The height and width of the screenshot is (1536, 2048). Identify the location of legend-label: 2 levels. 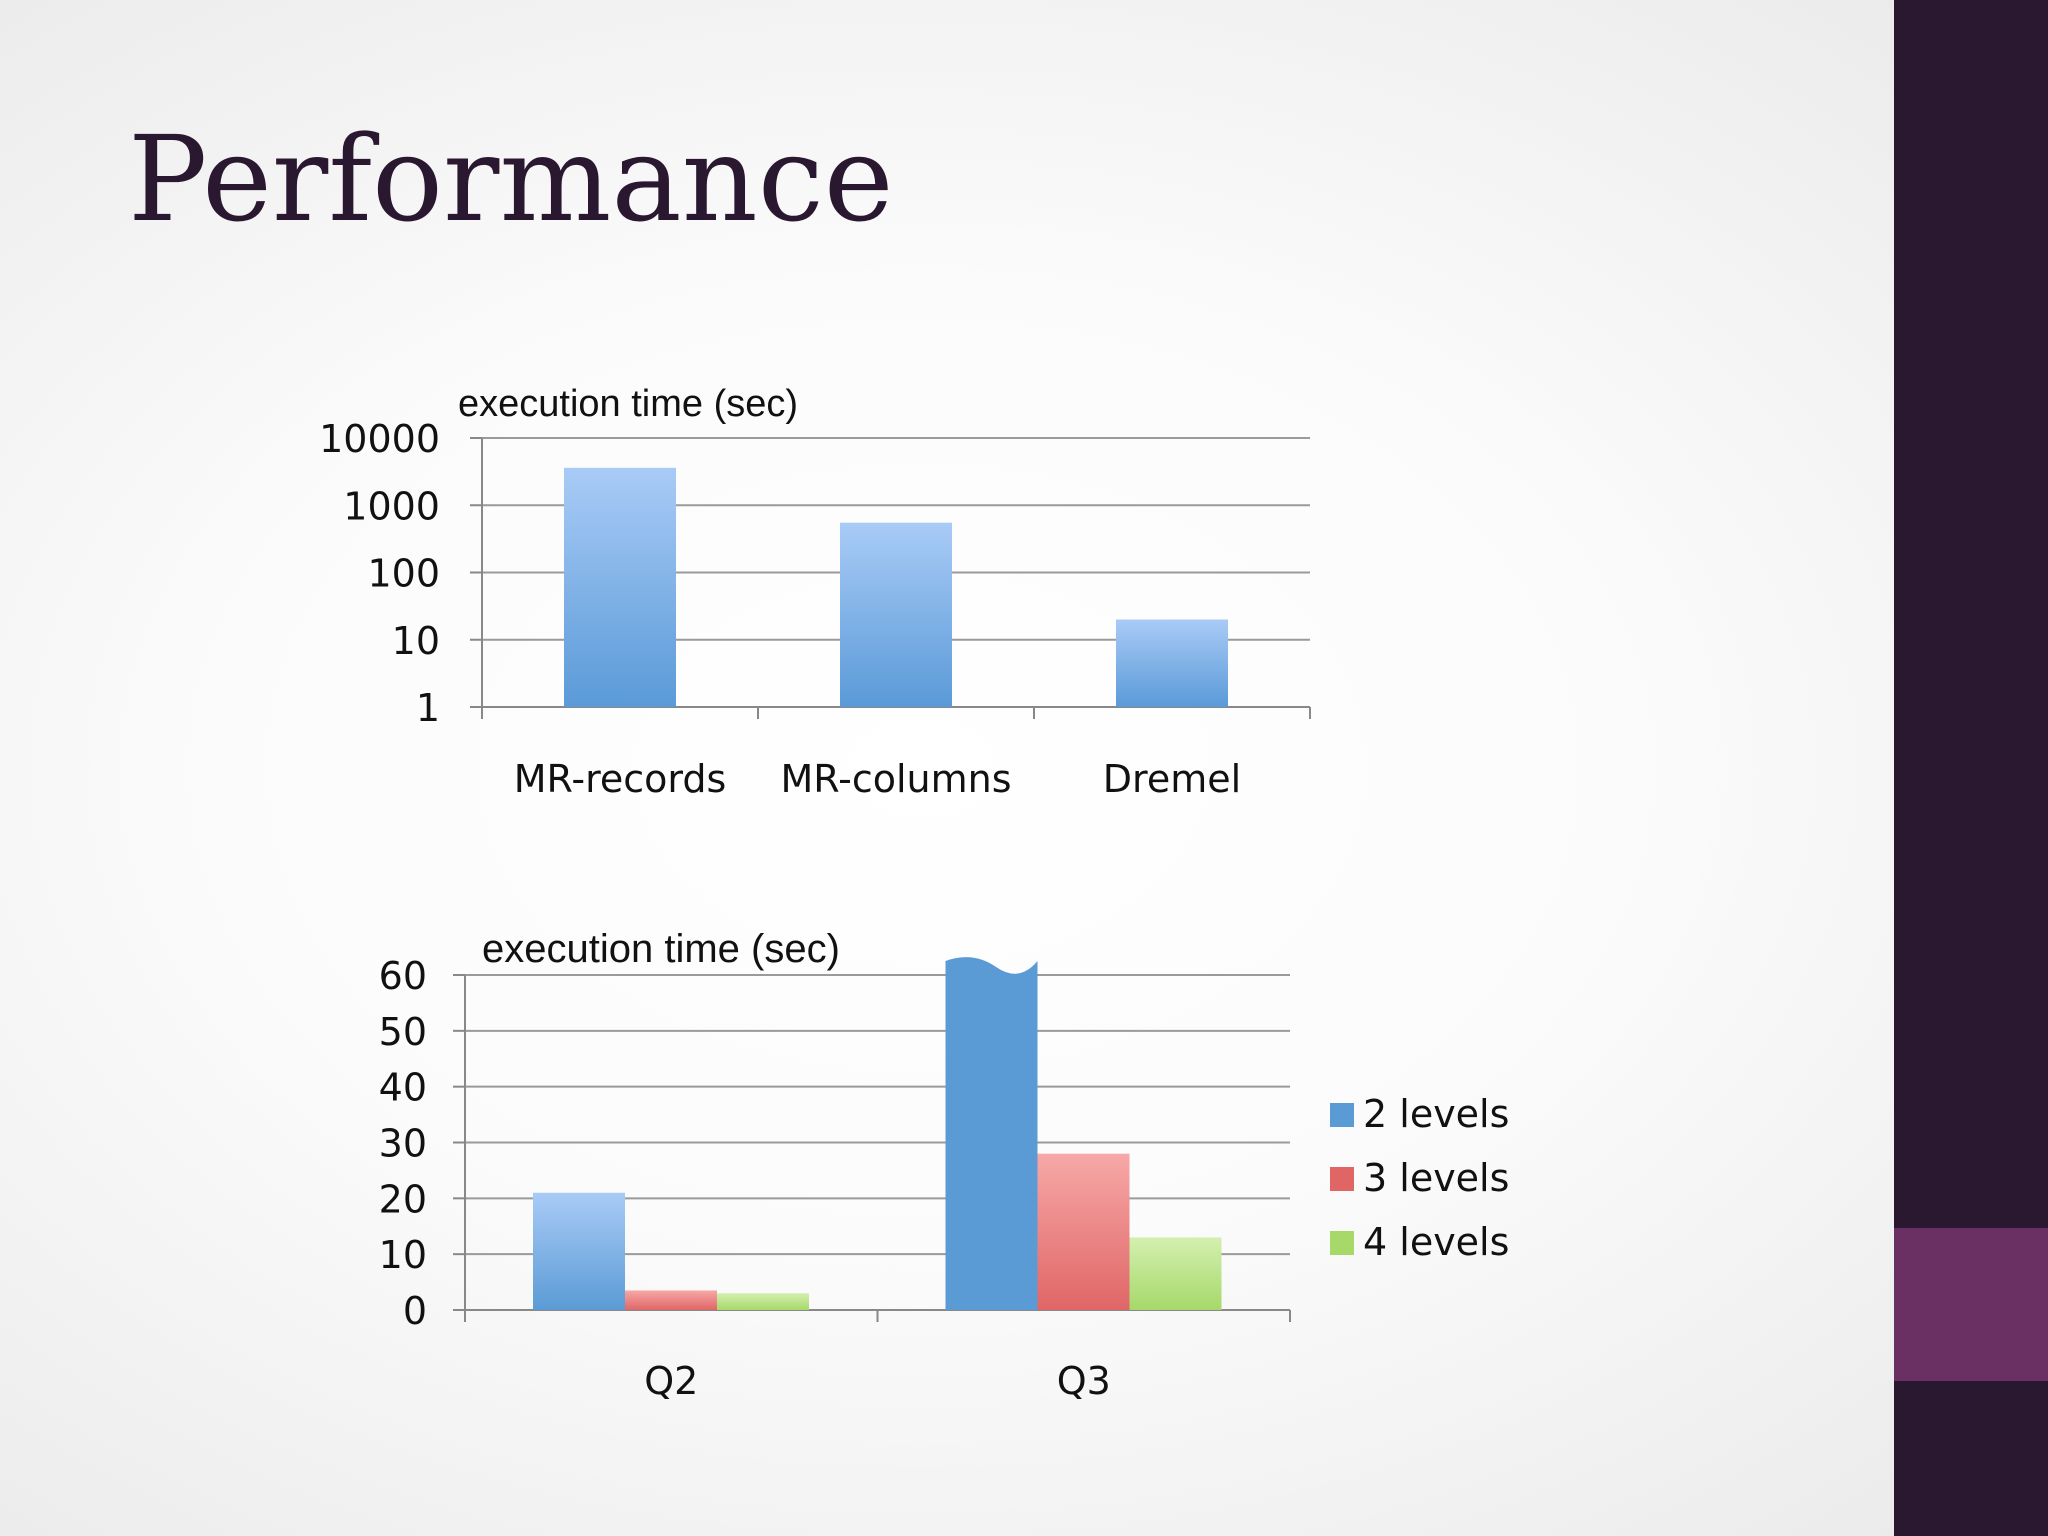
(1436, 1114).